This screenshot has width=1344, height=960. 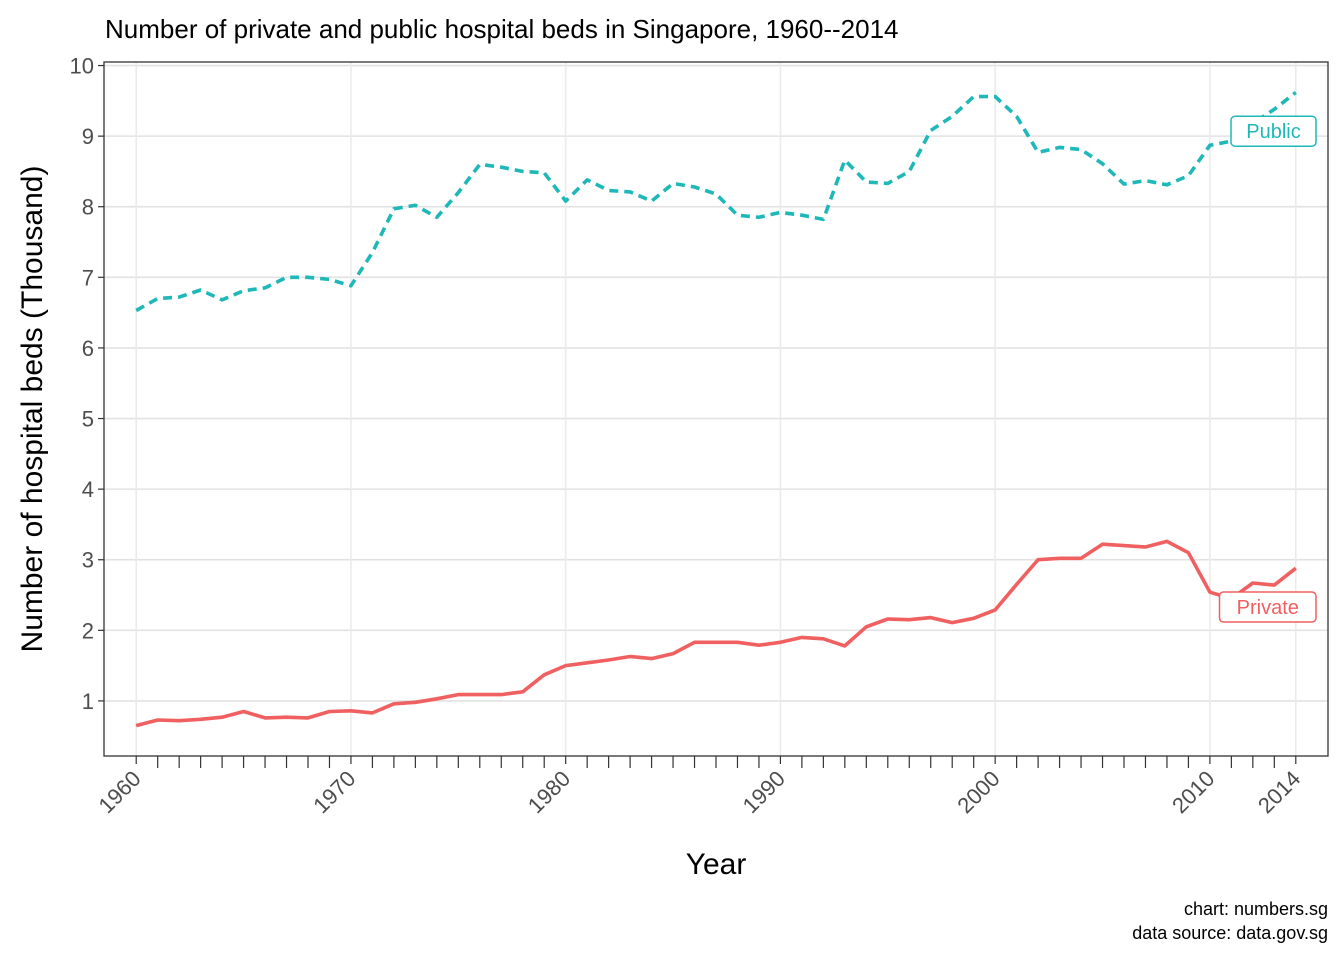 I want to click on x-axis-title: Year, so click(x=716, y=864).